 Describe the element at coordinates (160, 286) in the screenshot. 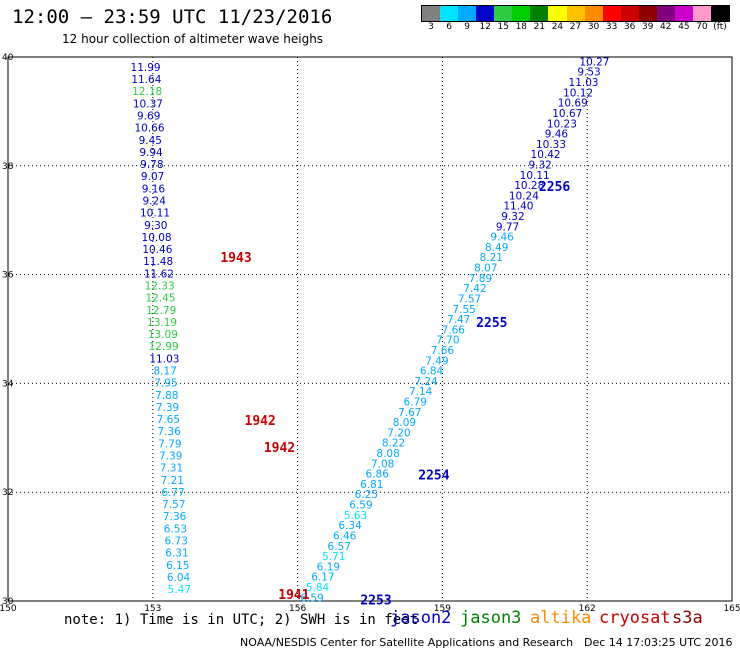

I see `track-left-point: 12.33` at that location.